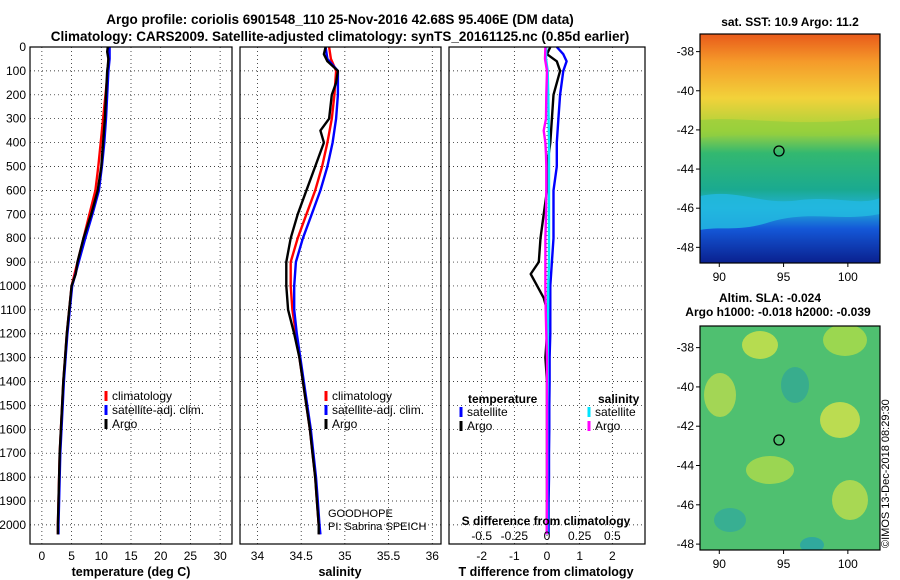  Describe the element at coordinates (389, 556) in the screenshot. I see `x-tick-label: 35.5` at that location.